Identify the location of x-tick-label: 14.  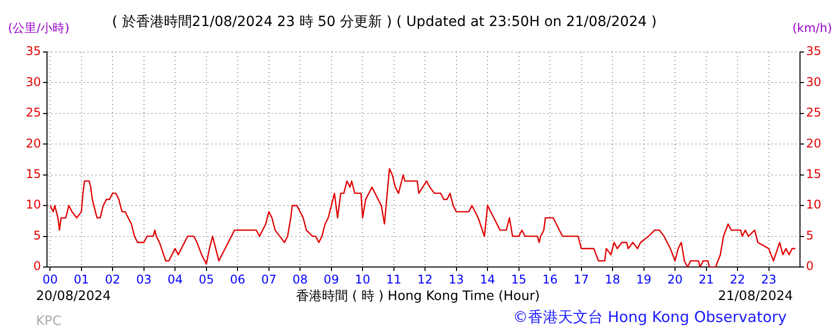
(488, 279).